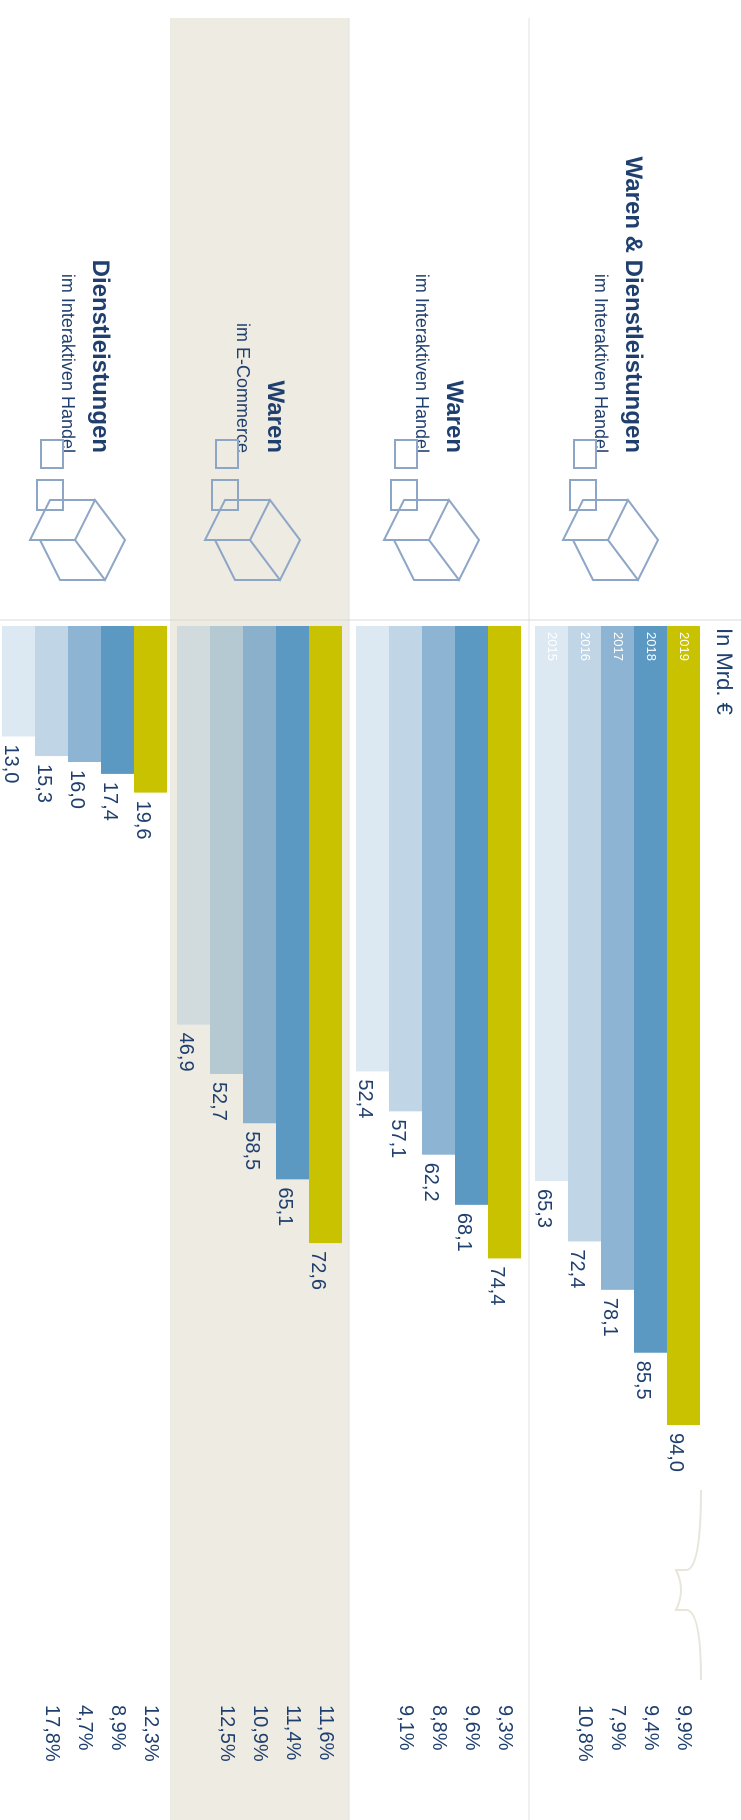 Image resolution: width=741 pixels, height=1820 pixels. I want to click on year-label: 2019, so click(684, 646).